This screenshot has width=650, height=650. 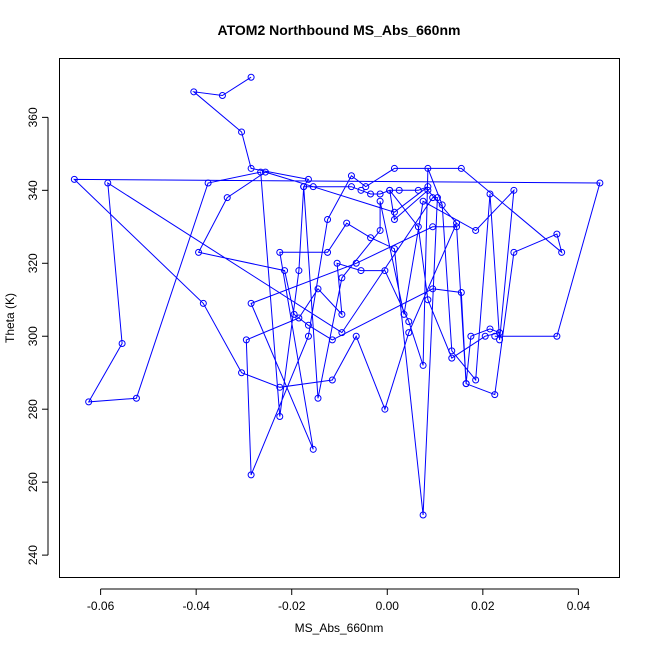 I want to click on x-tick-label: -0.02, so click(x=292, y=606).